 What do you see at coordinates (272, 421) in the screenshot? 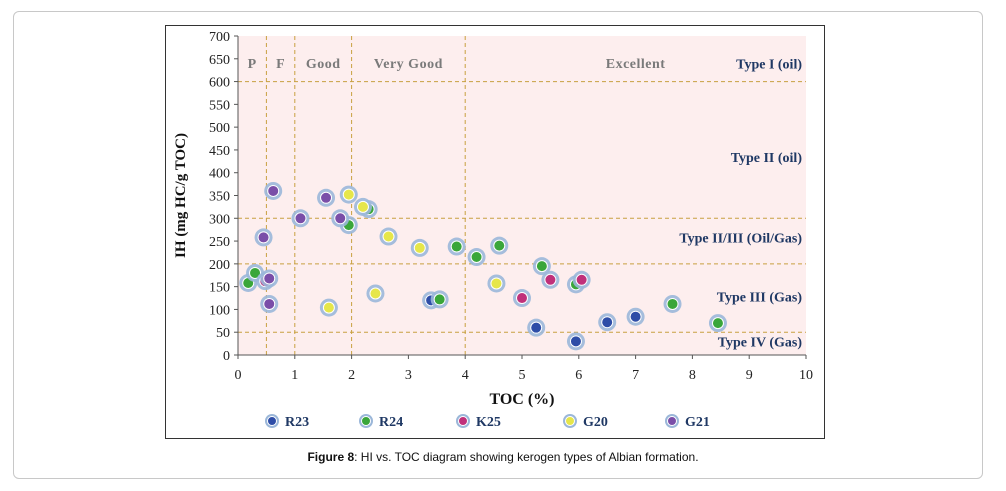
I see `legend-marker-r23` at bounding box center [272, 421].